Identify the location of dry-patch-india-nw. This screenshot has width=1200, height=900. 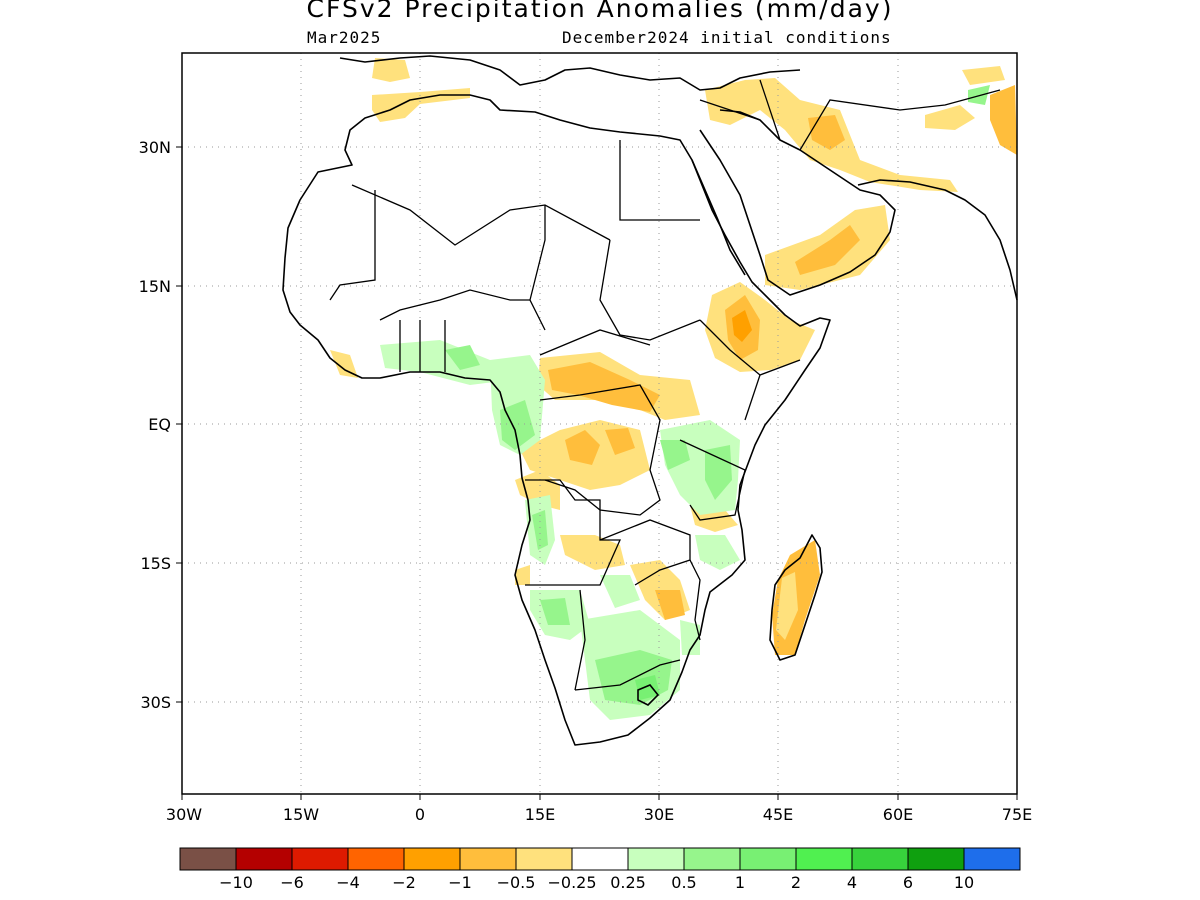
(1003, 120).